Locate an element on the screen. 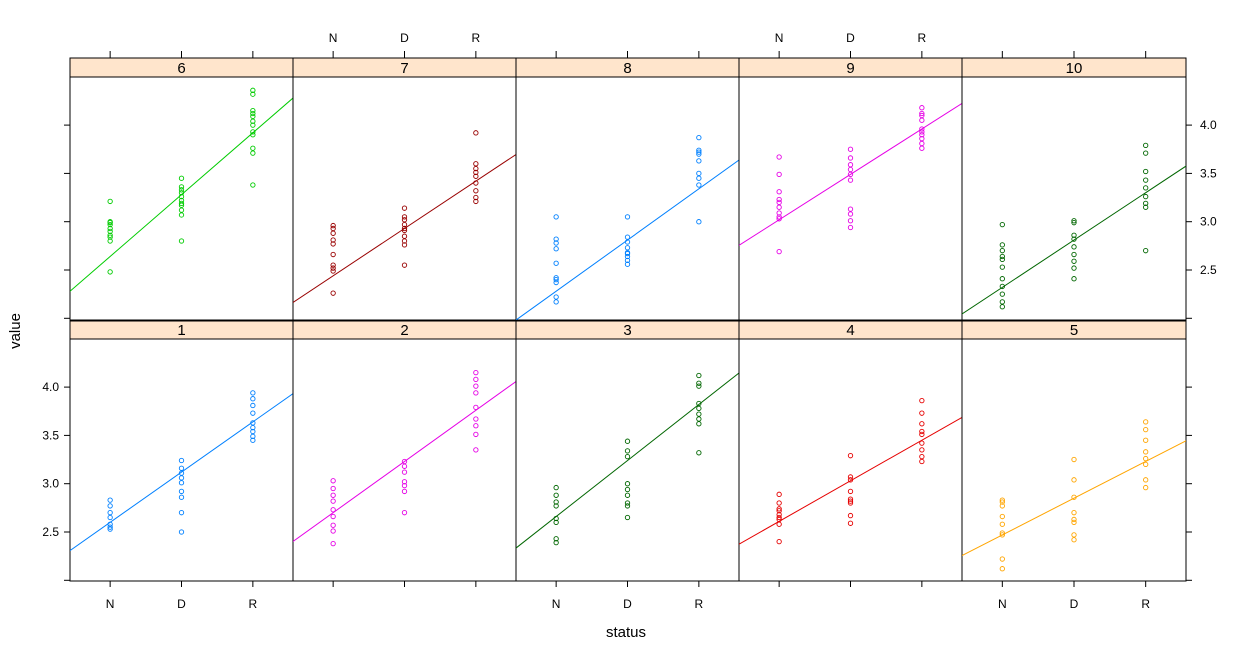 This screenshot has height=653, width=1243. panel-3: 3 is located at coordinates (627, 451).